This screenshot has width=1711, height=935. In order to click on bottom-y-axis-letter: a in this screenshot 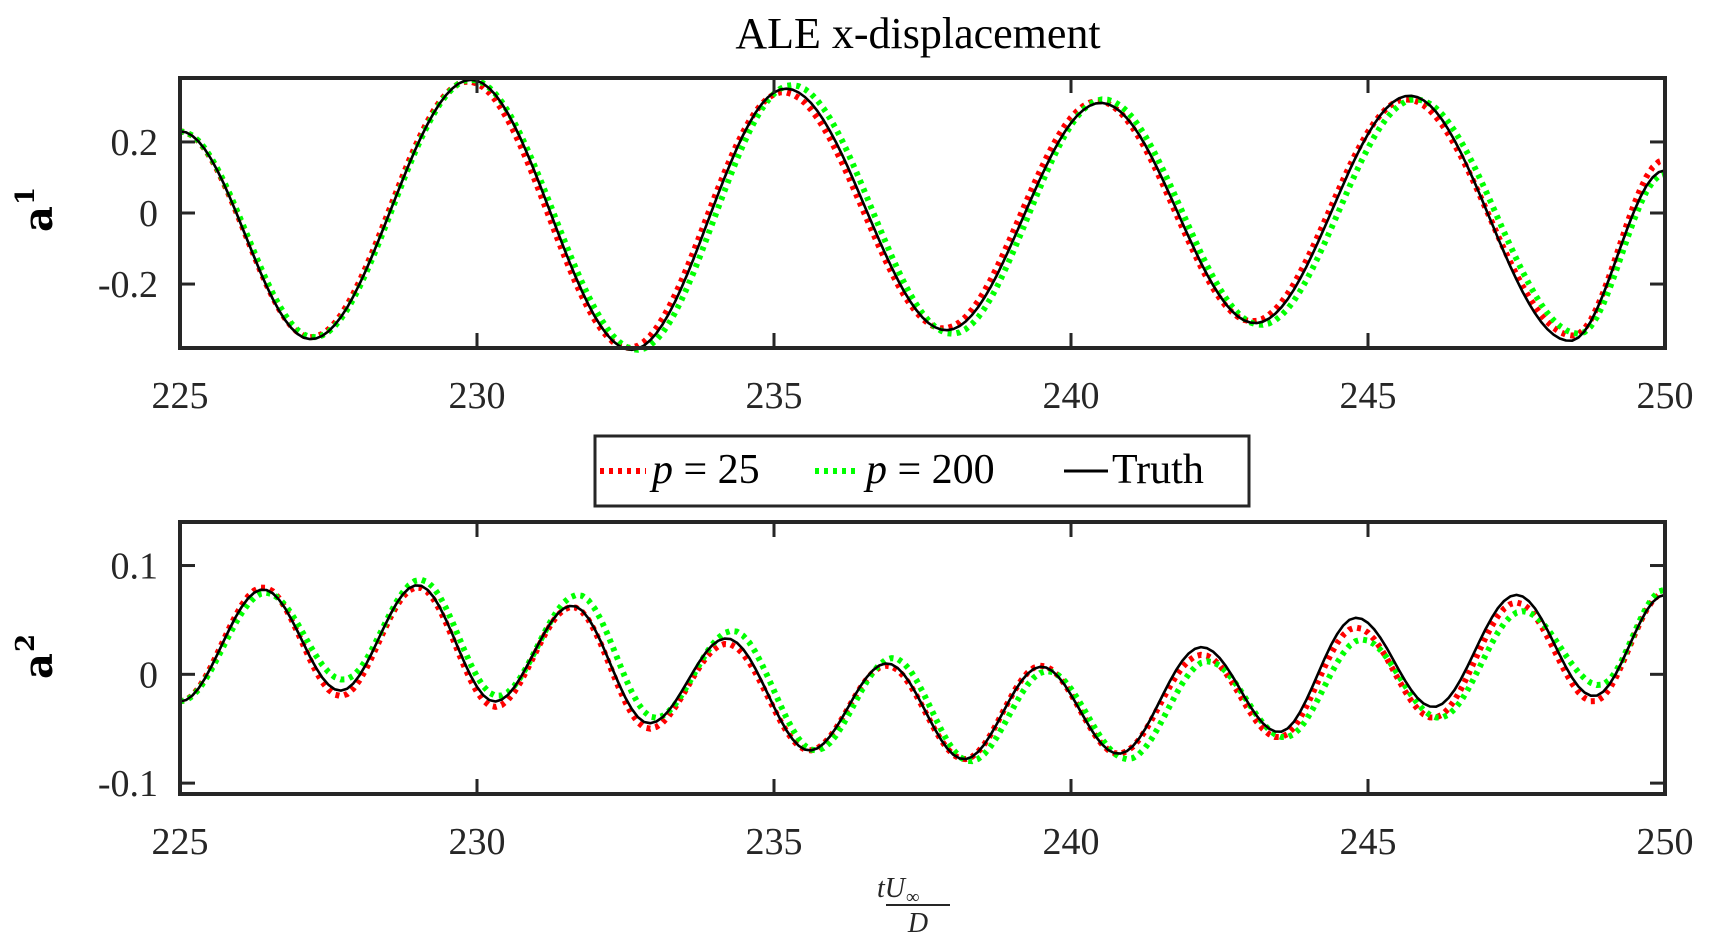, I will do `click(38, 666)`.